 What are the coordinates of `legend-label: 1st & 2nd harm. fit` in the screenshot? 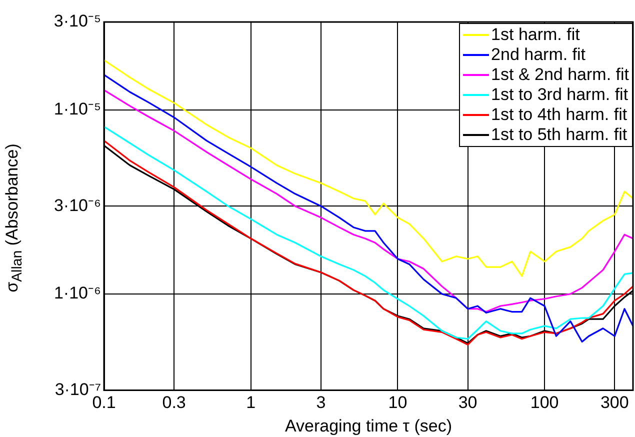 It's located at (560, 75).